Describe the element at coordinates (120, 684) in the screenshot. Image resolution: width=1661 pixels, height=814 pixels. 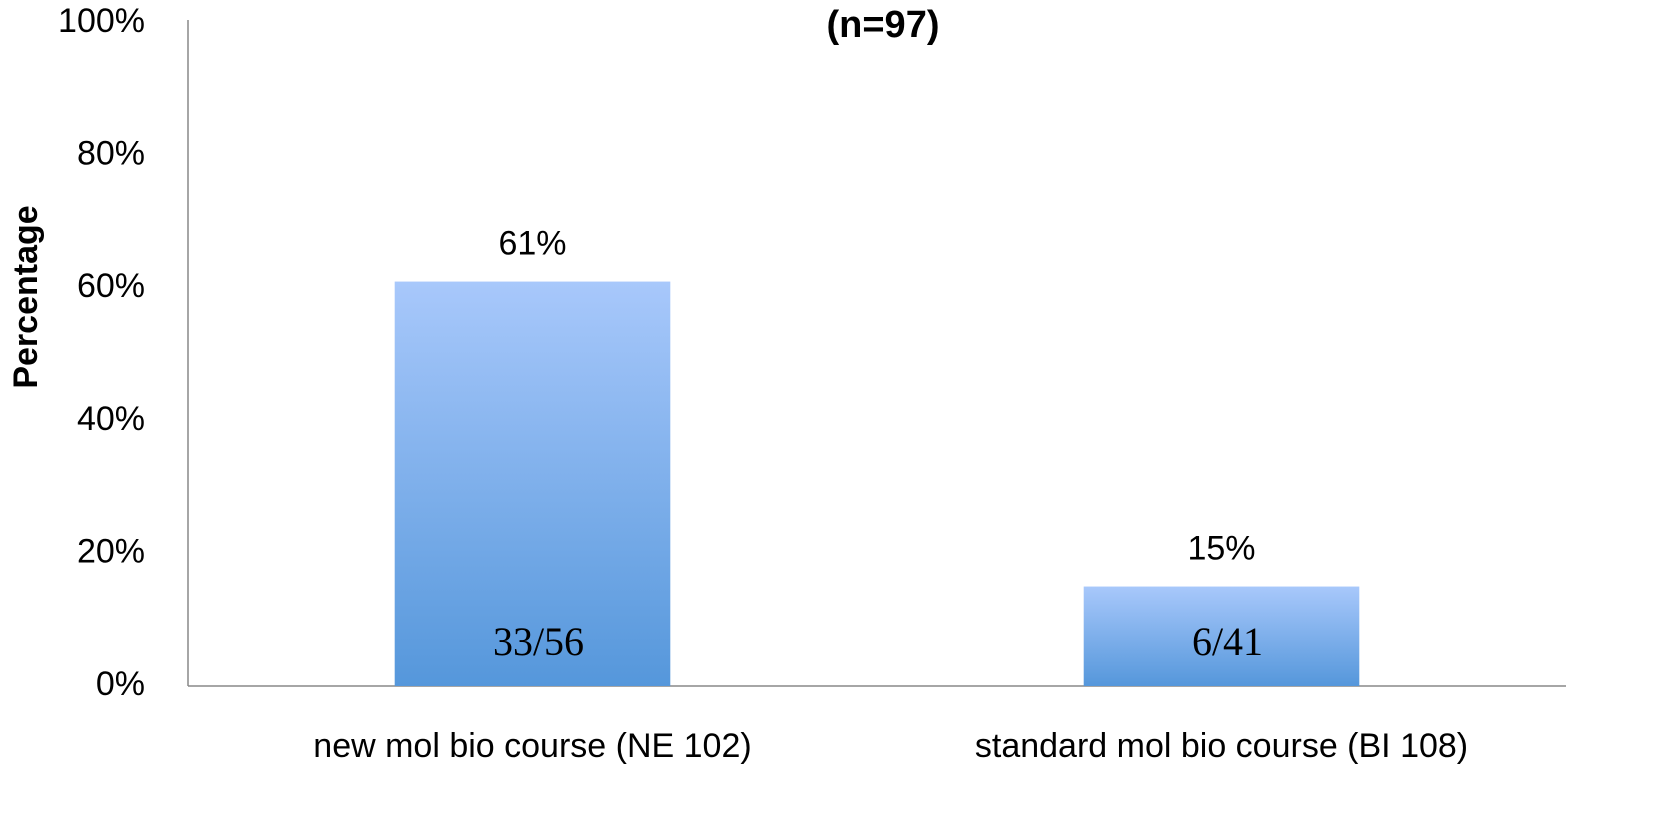
I see `y-tick-label: 0%` at that location.